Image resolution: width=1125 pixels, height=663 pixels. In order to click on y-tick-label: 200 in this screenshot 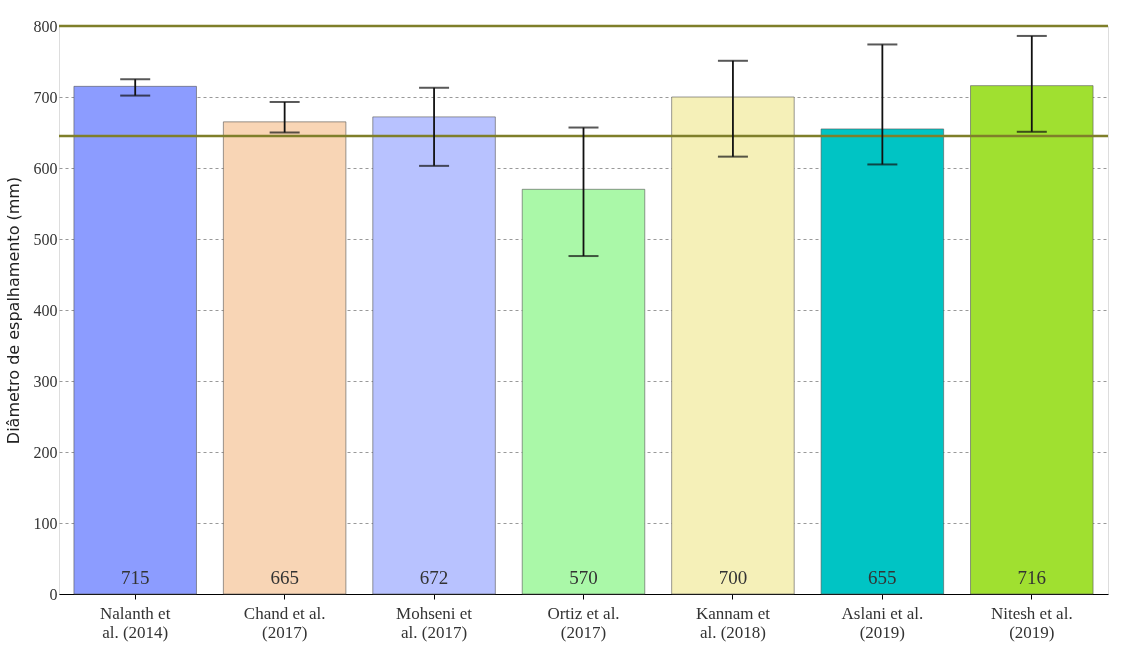, I will do `click(45, 452)`.